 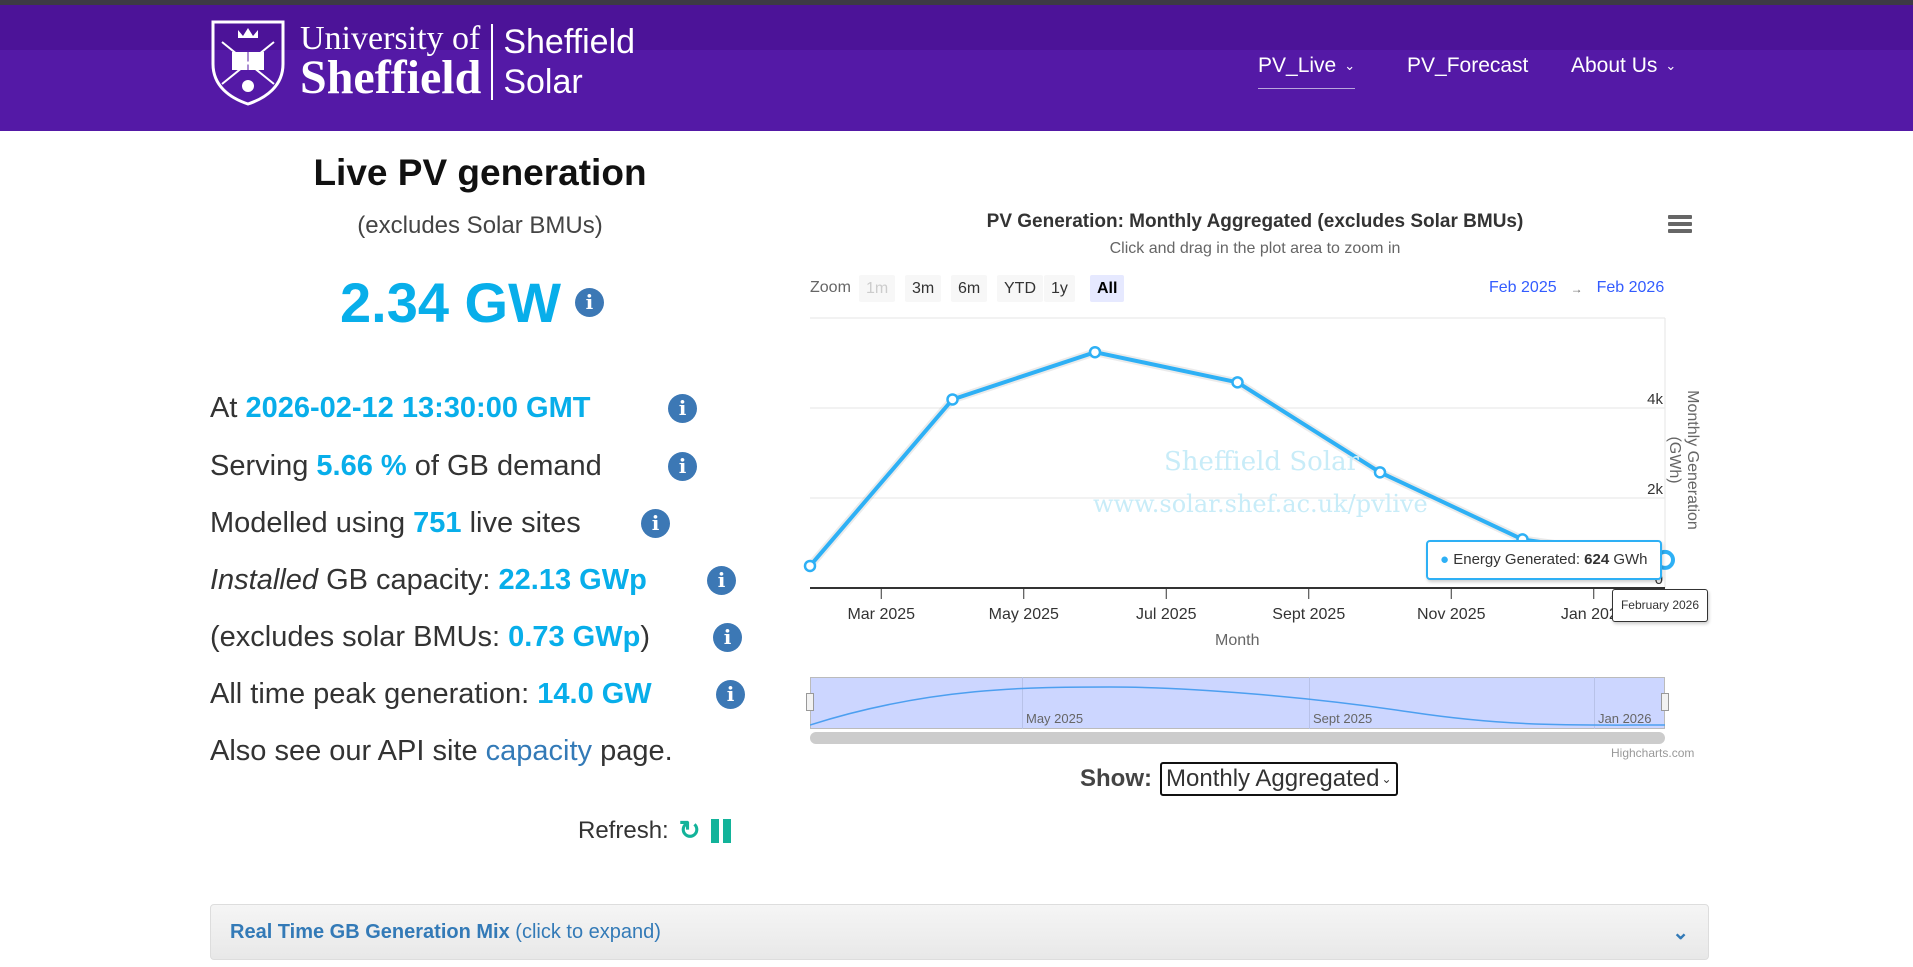 What do you see at coordinates (594, 694) in the screenshot?
I see `peak-value: 14.0 GW` at bounding box center [594, 694].